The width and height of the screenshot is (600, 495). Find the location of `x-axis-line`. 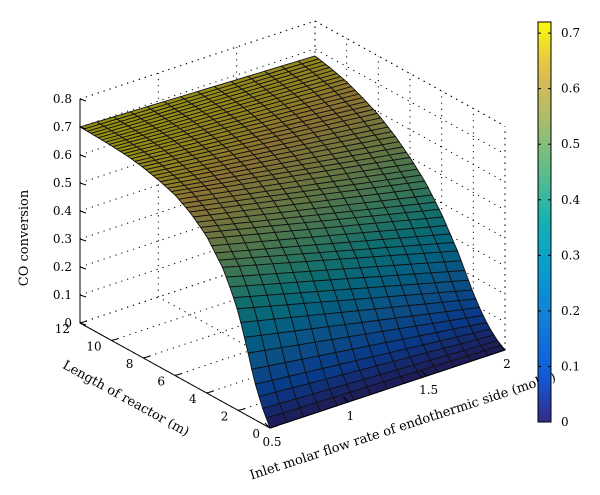

x-axis-line is located at coordinates (387, 389).